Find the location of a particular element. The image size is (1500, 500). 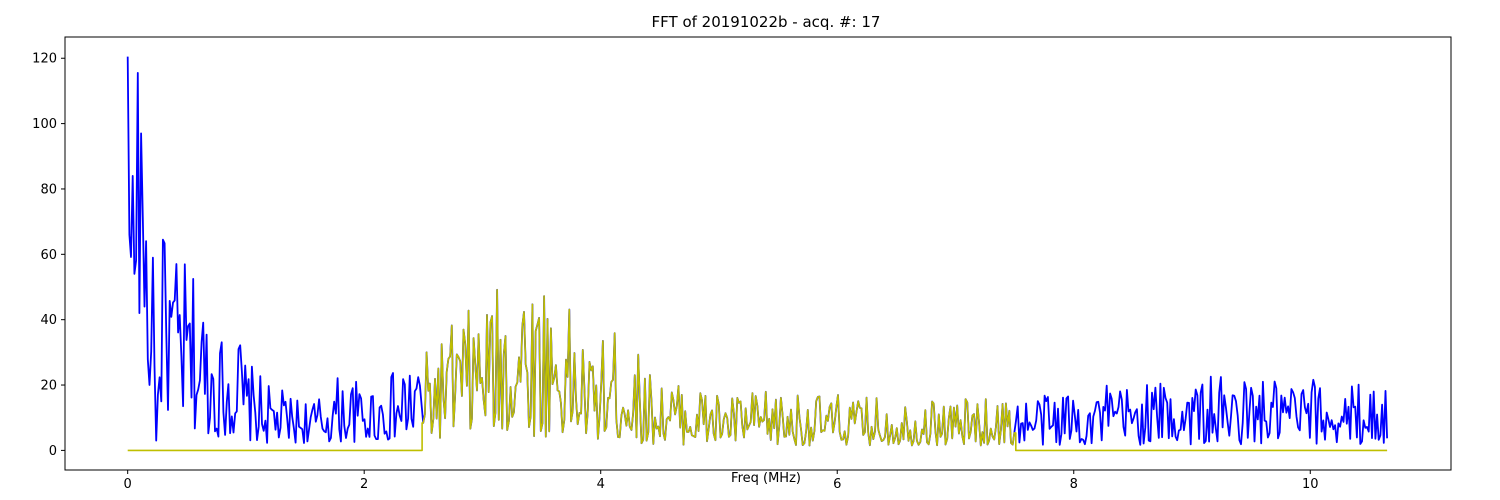

y-tick-label: 100 is located at coordinates (44, 124).